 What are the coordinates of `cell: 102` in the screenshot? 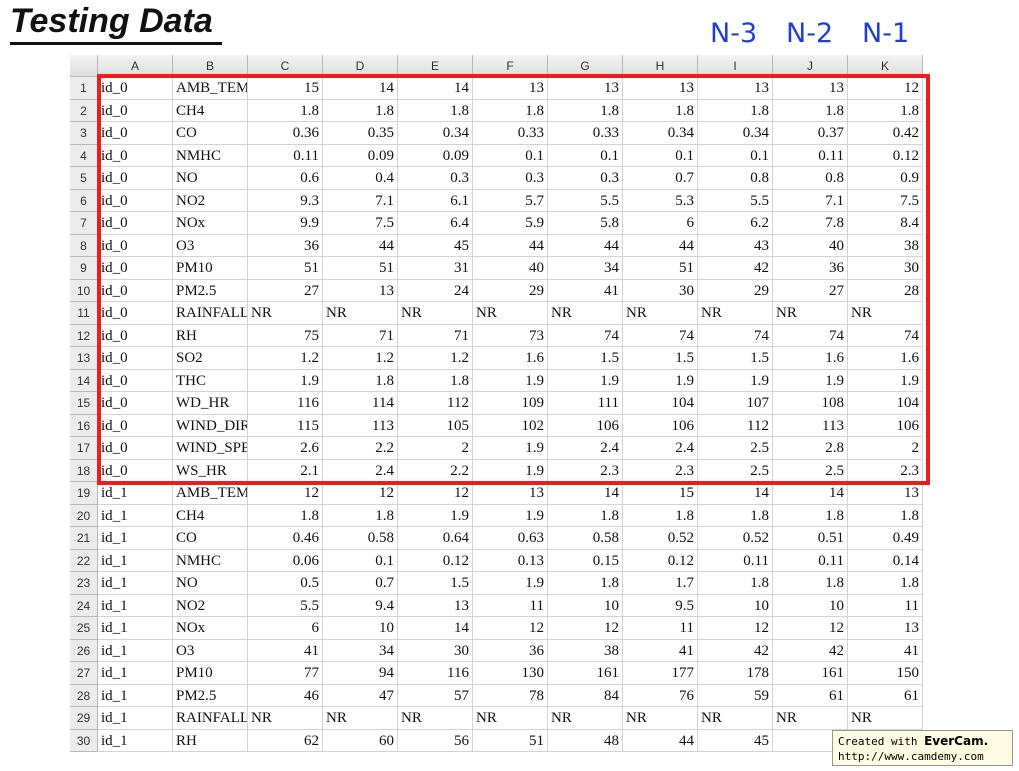 It's located at (510, 425).